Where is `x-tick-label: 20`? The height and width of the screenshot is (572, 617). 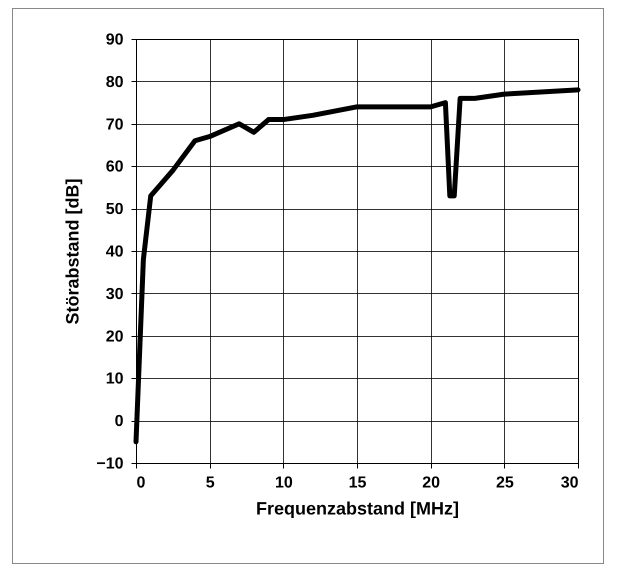 x-tick-label: 20 is located at coordinates (431, 483).